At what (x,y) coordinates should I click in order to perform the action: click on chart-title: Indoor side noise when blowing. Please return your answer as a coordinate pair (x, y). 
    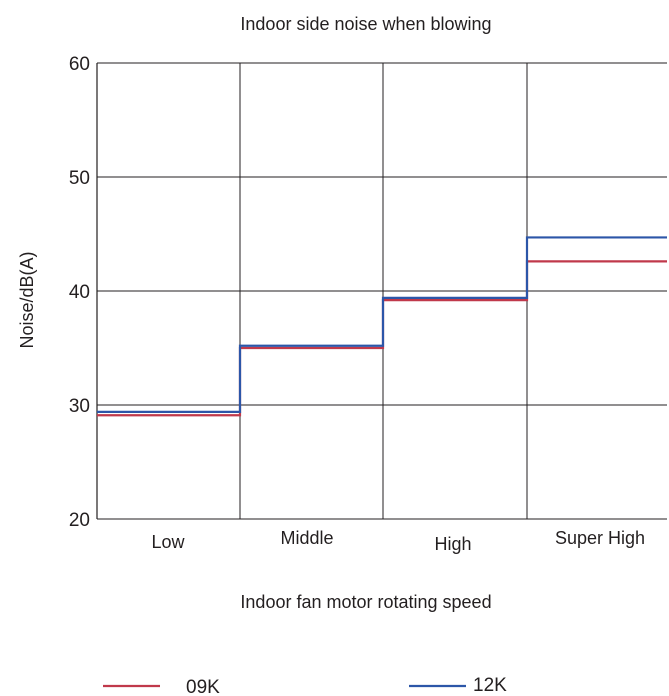
    Looking at the image, I should click on (365, 24).